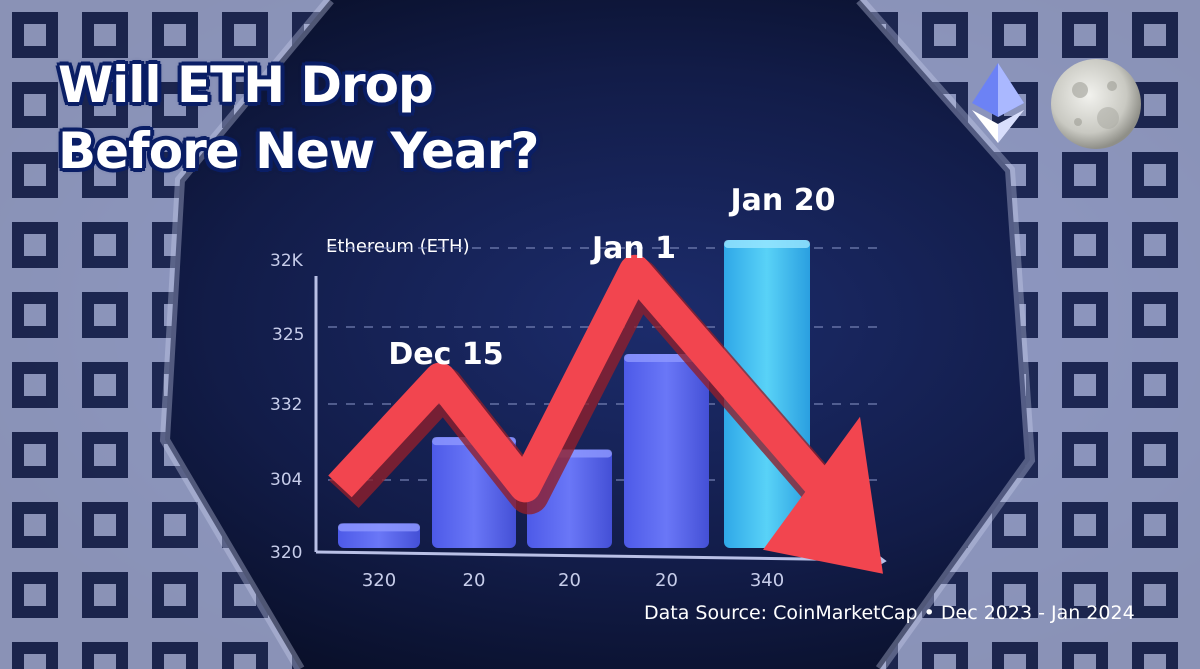  Describe the element at coordinates (633, 248) in the screenshot. I see `callout-label: Jan 1` at that location.